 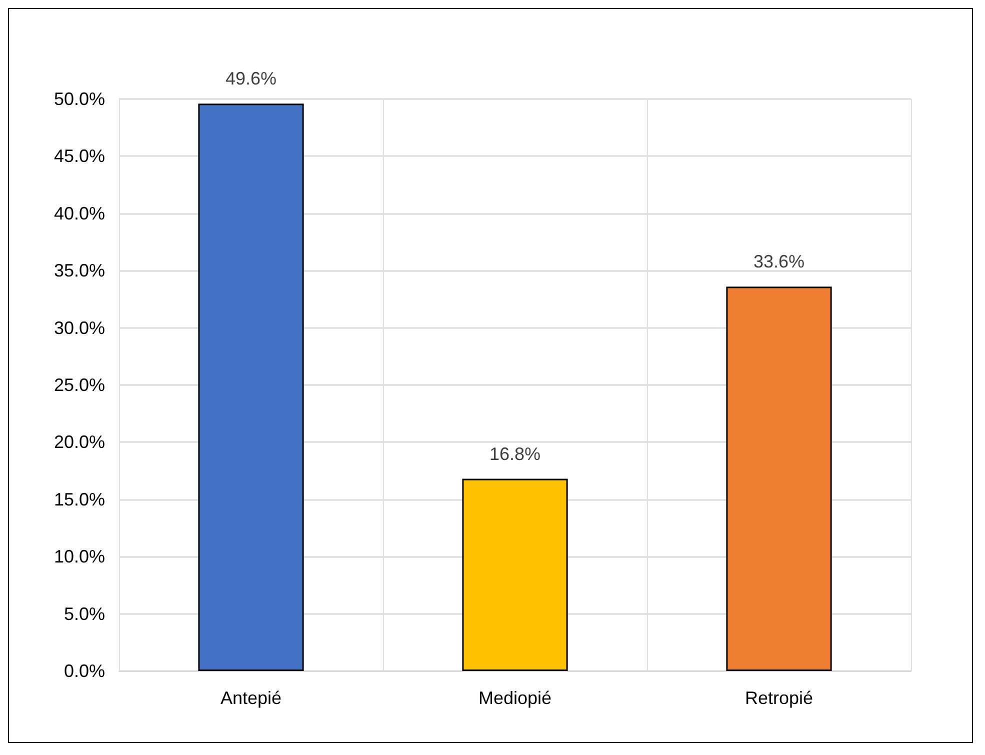 What do you see at coordinates (79, 270) in the screenshot?
I see `y-tick-label: 35.0%` at bounding box center [79, 270].